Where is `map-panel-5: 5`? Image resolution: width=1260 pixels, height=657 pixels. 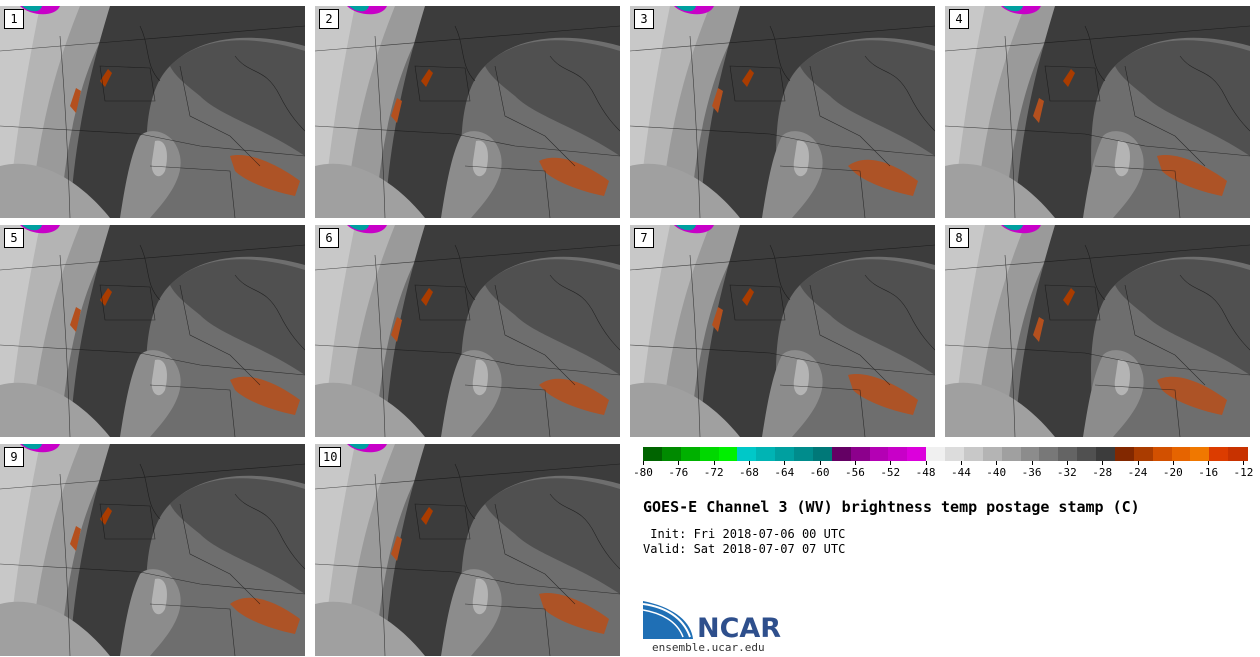
map-panel-5: 5 is located at coordinates (152, 331).